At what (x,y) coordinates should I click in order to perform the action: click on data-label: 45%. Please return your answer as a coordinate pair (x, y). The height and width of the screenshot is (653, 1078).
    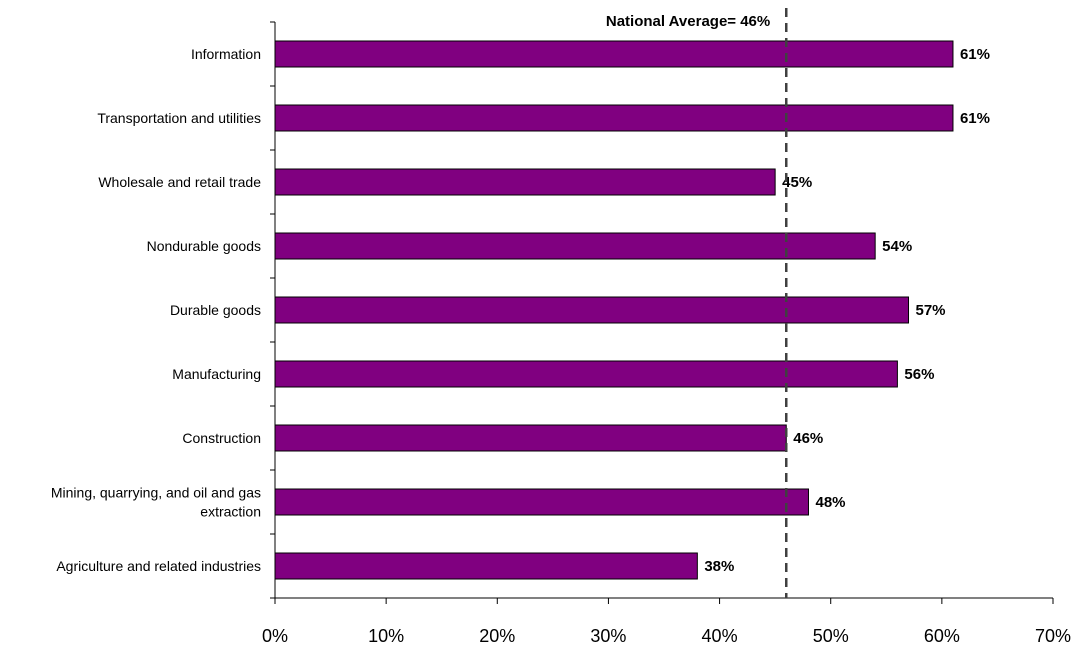
    Looking at the image, I should click on (797, 182).